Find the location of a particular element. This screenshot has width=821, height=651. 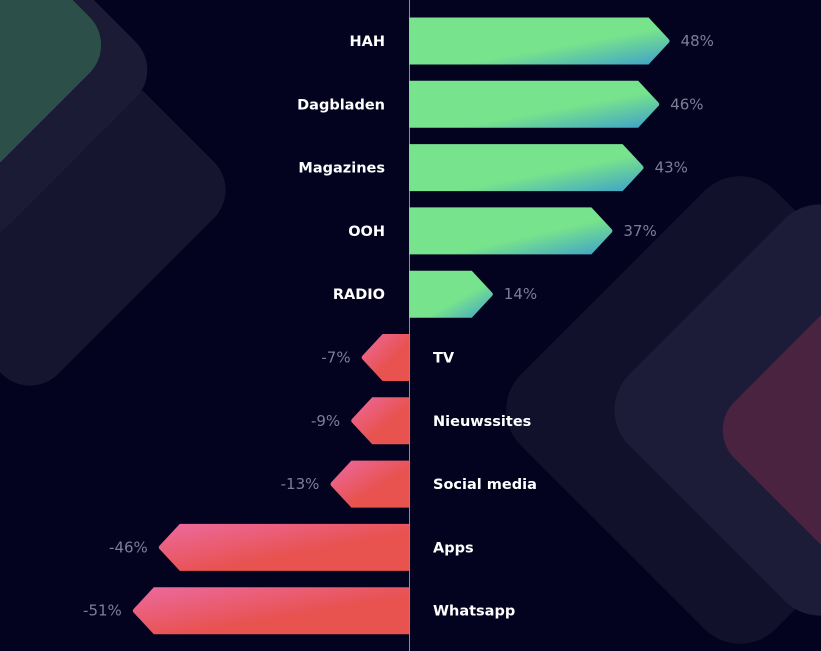

category-label: Apps is located at coordinates (453, 548).